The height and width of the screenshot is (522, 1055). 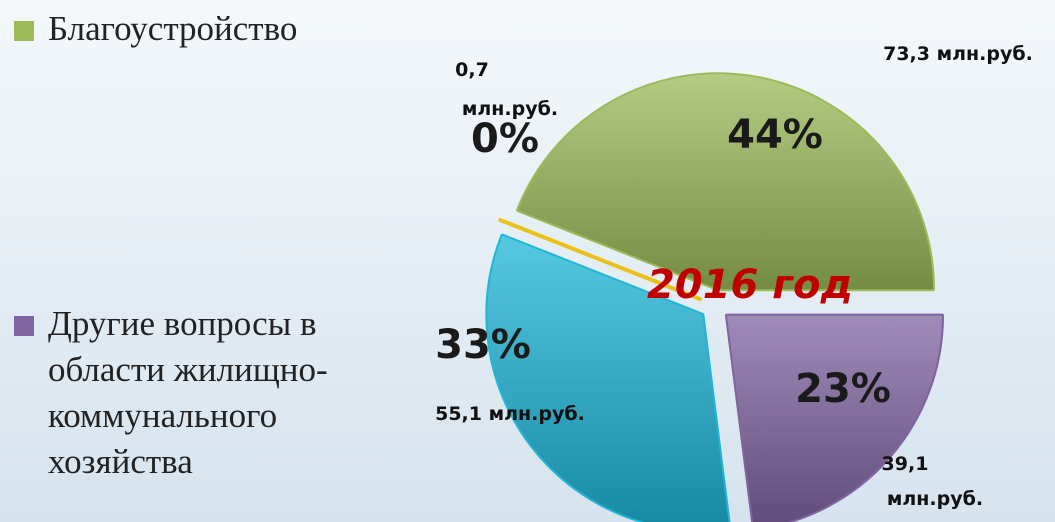 I want to click on amount-label: 73,3 млн.руб., so click(x=958, y=54).